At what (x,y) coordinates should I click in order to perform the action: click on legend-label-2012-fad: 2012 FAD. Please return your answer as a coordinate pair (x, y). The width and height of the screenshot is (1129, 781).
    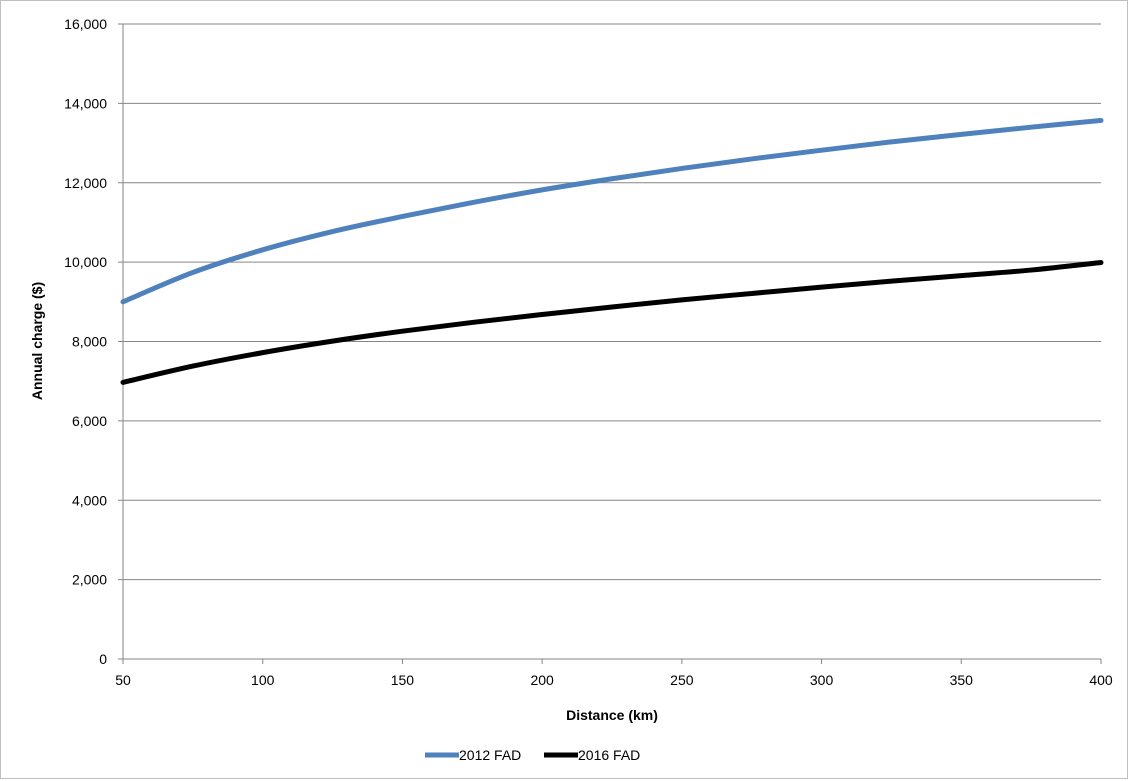
    Looking at the image, I should click on (490, 755).